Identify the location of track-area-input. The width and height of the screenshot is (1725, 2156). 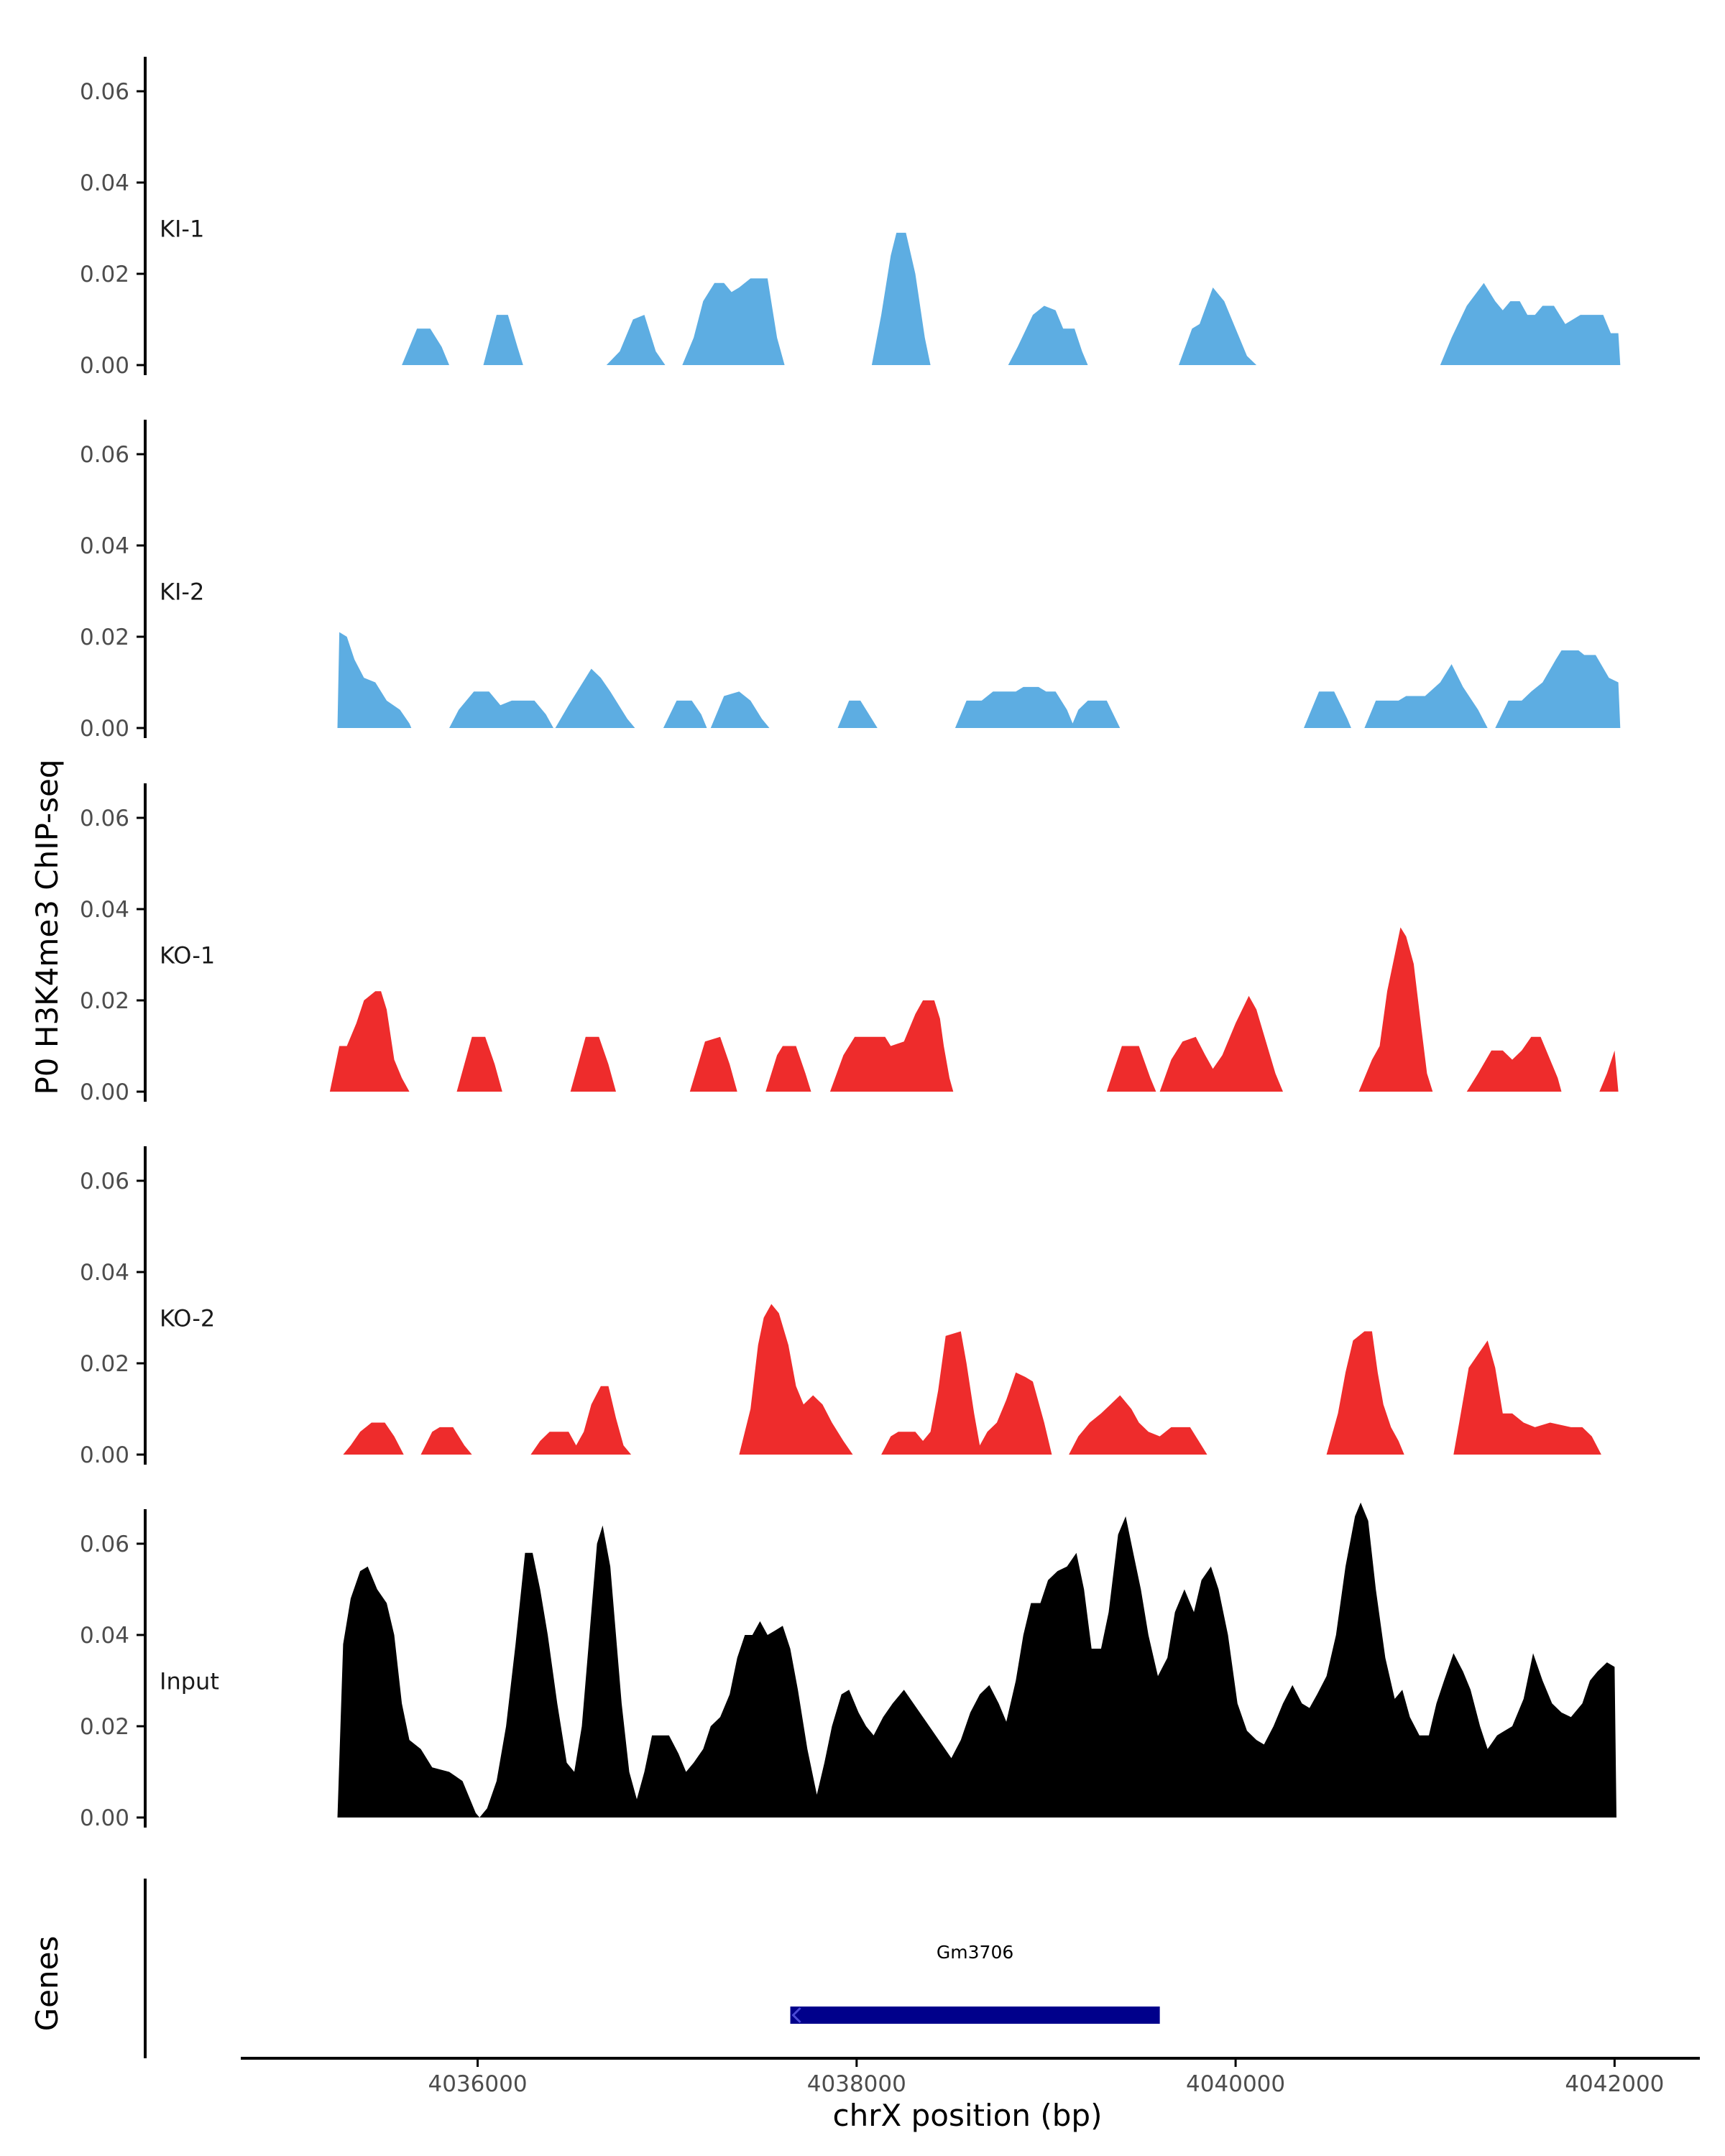
(976, 1660).